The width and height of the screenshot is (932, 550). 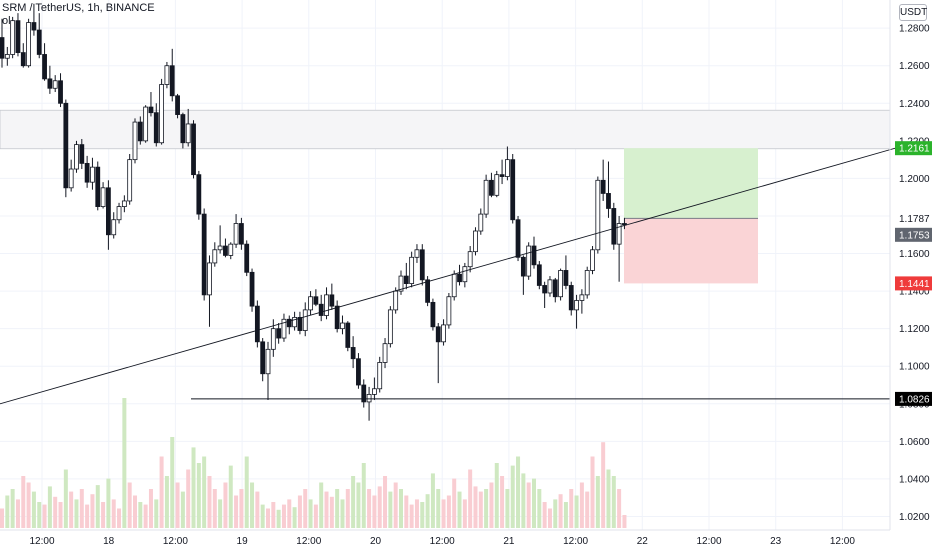 What do you see at coordinates (914, 442) in the screenshot?
I see `y-tick-label: 1.0600` at bounding box center [914, 442].